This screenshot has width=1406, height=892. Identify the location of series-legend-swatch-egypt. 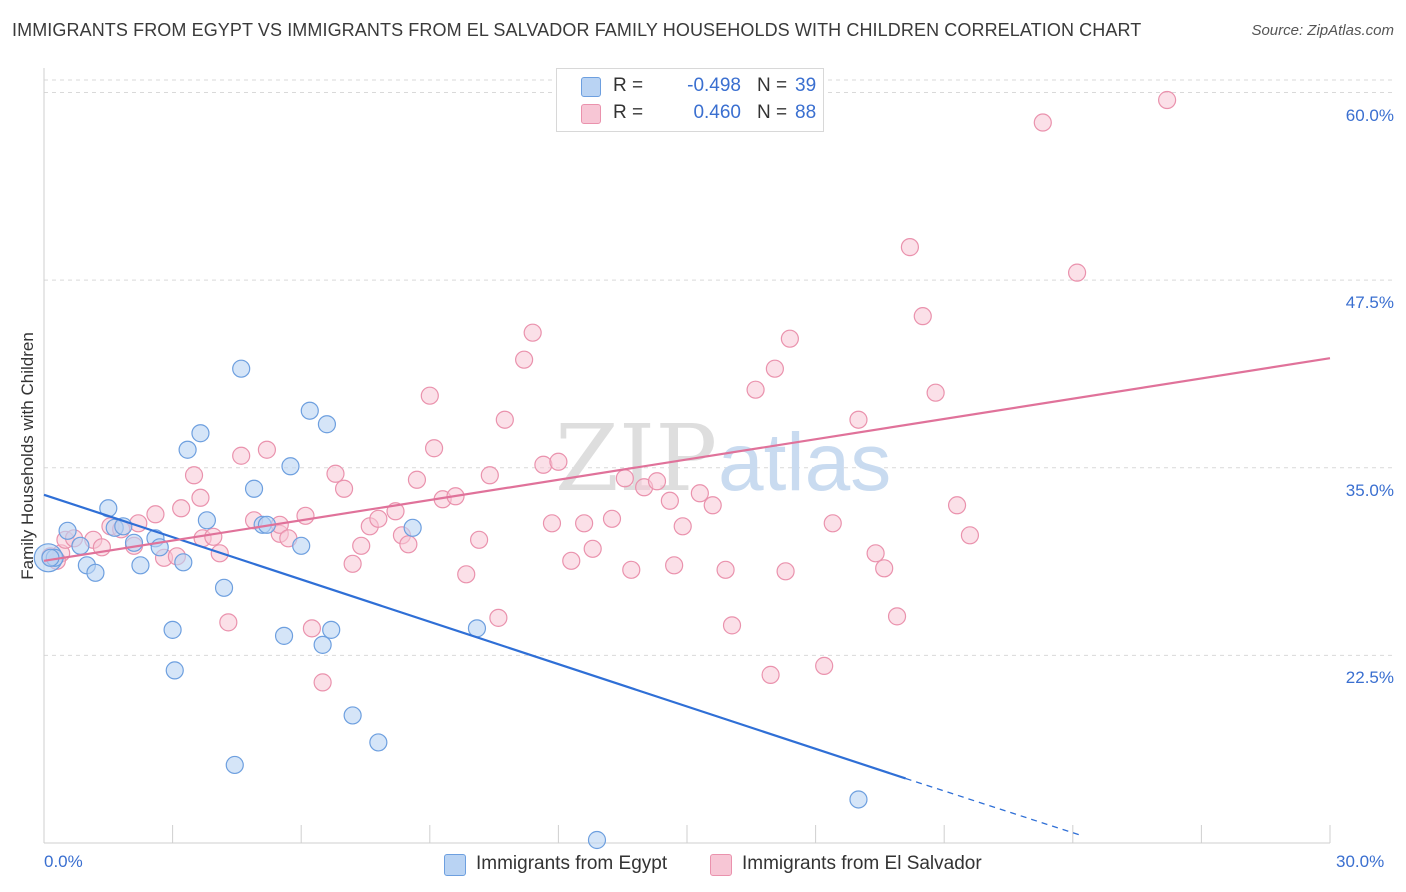
(455, 865).